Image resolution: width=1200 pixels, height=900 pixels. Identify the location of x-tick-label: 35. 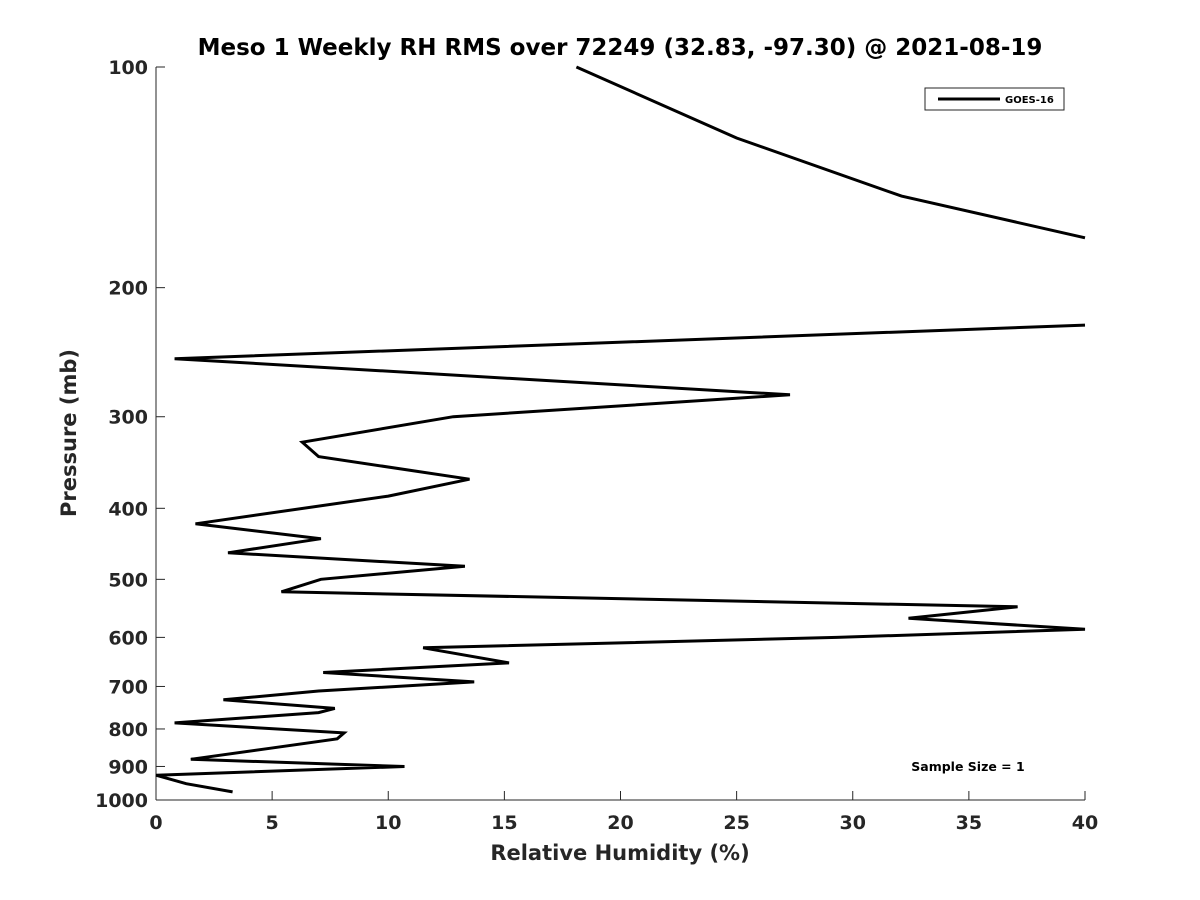
(969, 823).